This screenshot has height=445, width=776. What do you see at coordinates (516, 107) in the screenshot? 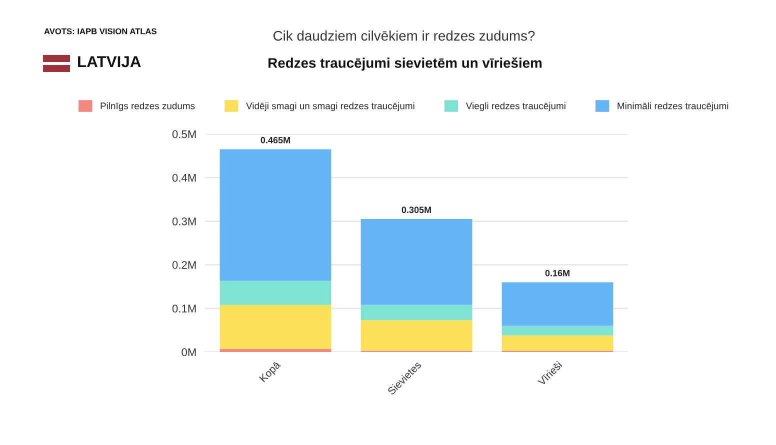
I see `legend-label: Viegli redzes traucējumi` at bounding box center [516, 107].